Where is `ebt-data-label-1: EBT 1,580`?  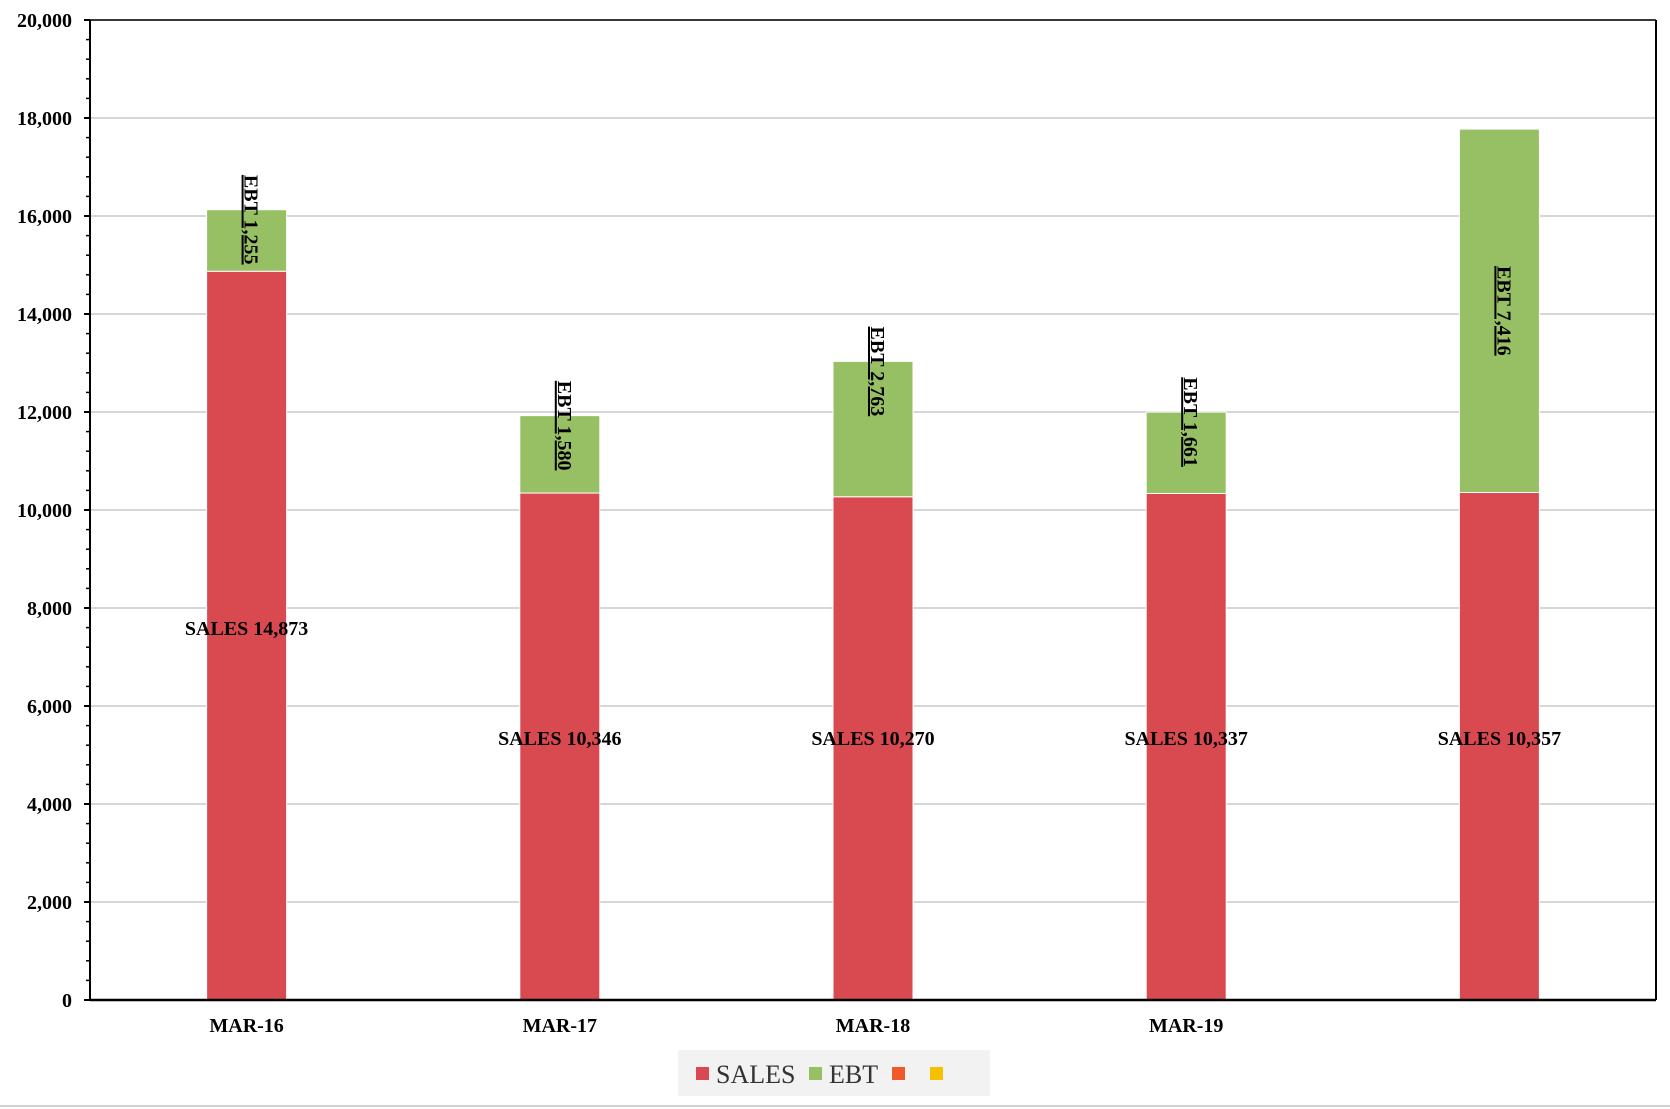 ebt-data-label-1: EBT 1,580 is located at coordinates (564, 426).